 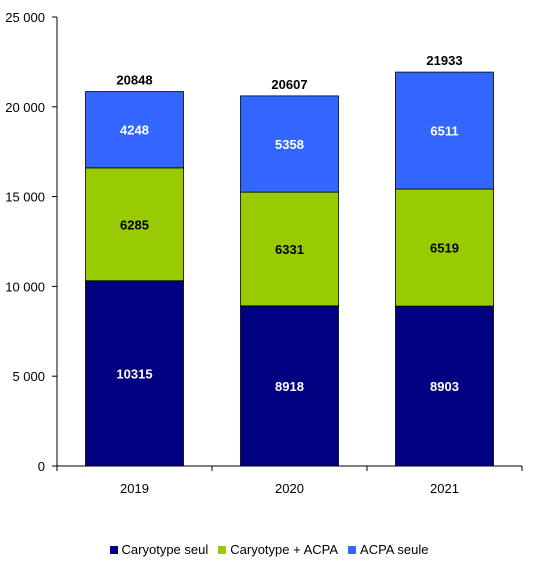 I want to click on data-label: 6519, so click(x=444, y=248).